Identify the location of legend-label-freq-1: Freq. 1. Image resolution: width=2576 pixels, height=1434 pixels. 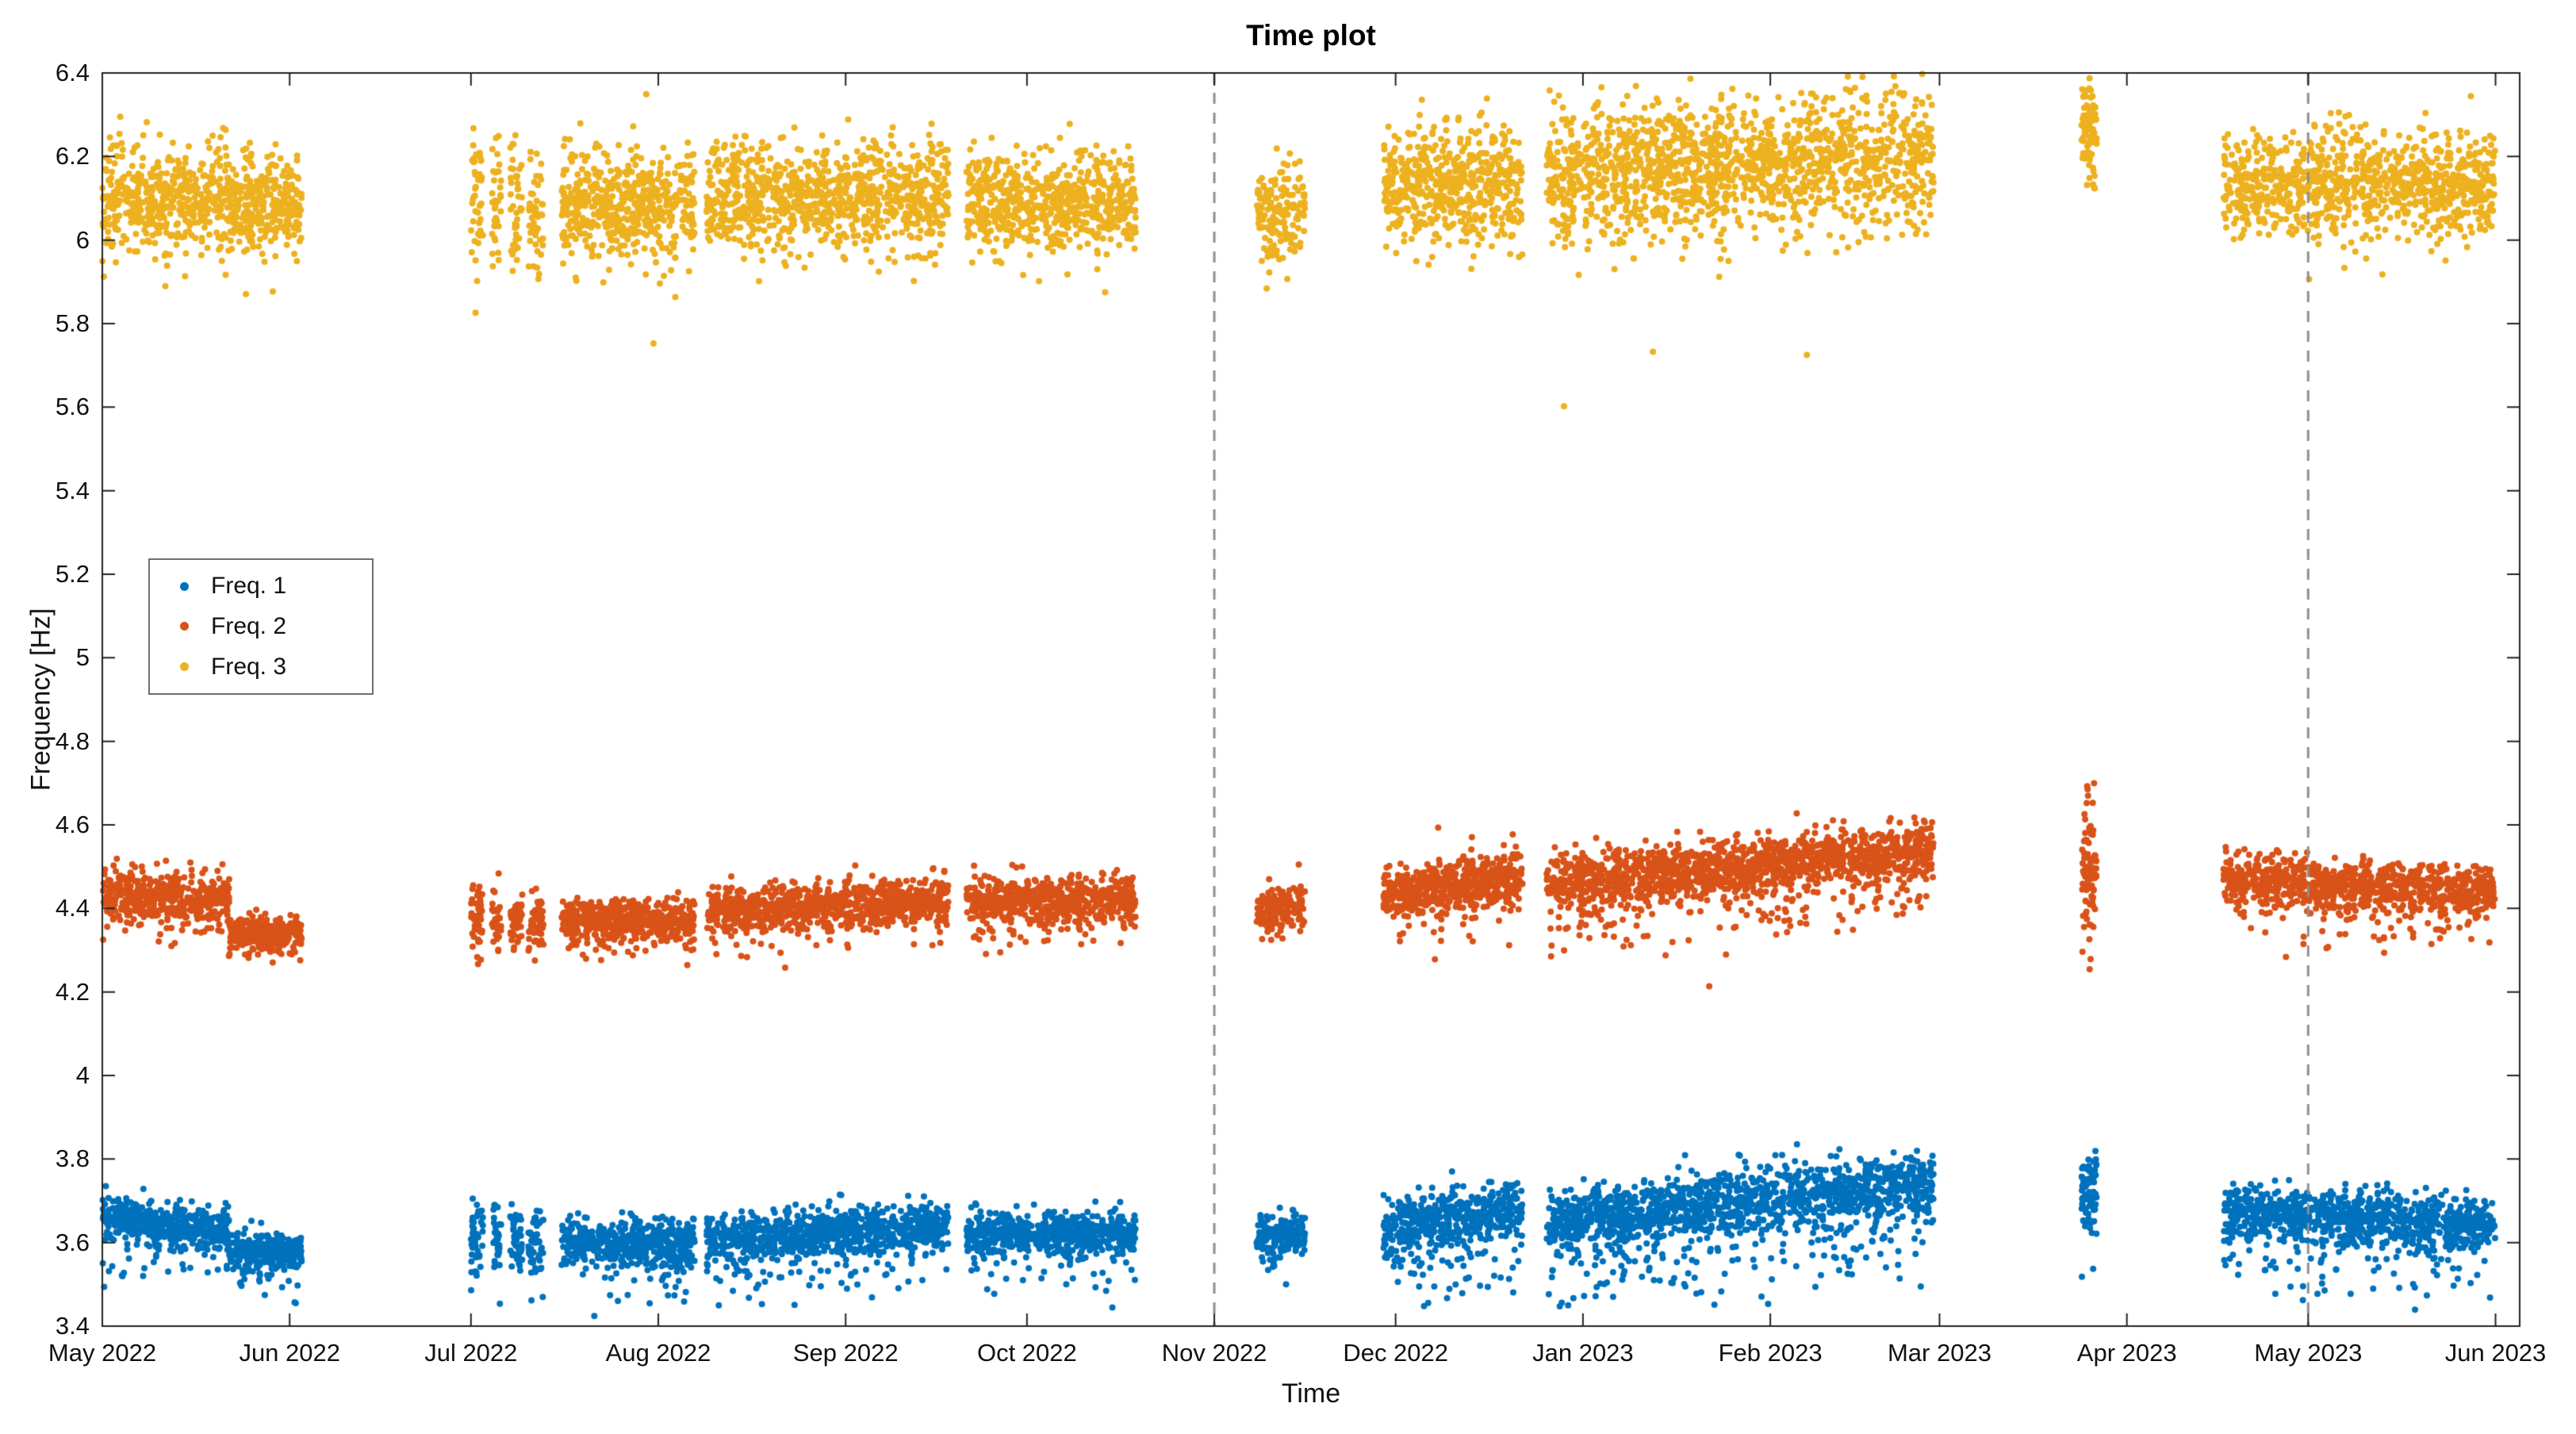
(249, 586).